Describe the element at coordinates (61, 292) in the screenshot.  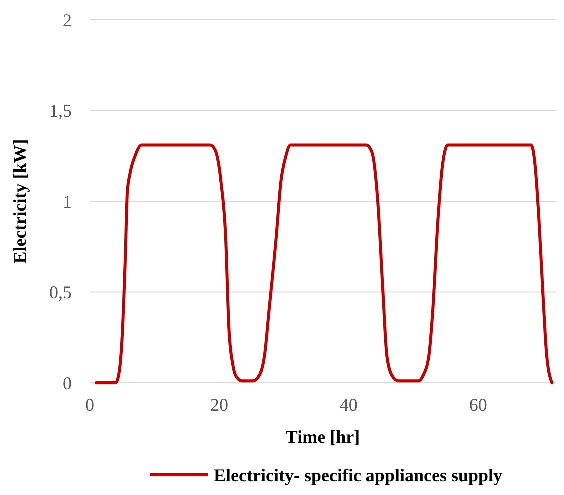
I see `y-tick-label: 0,5` at that location.